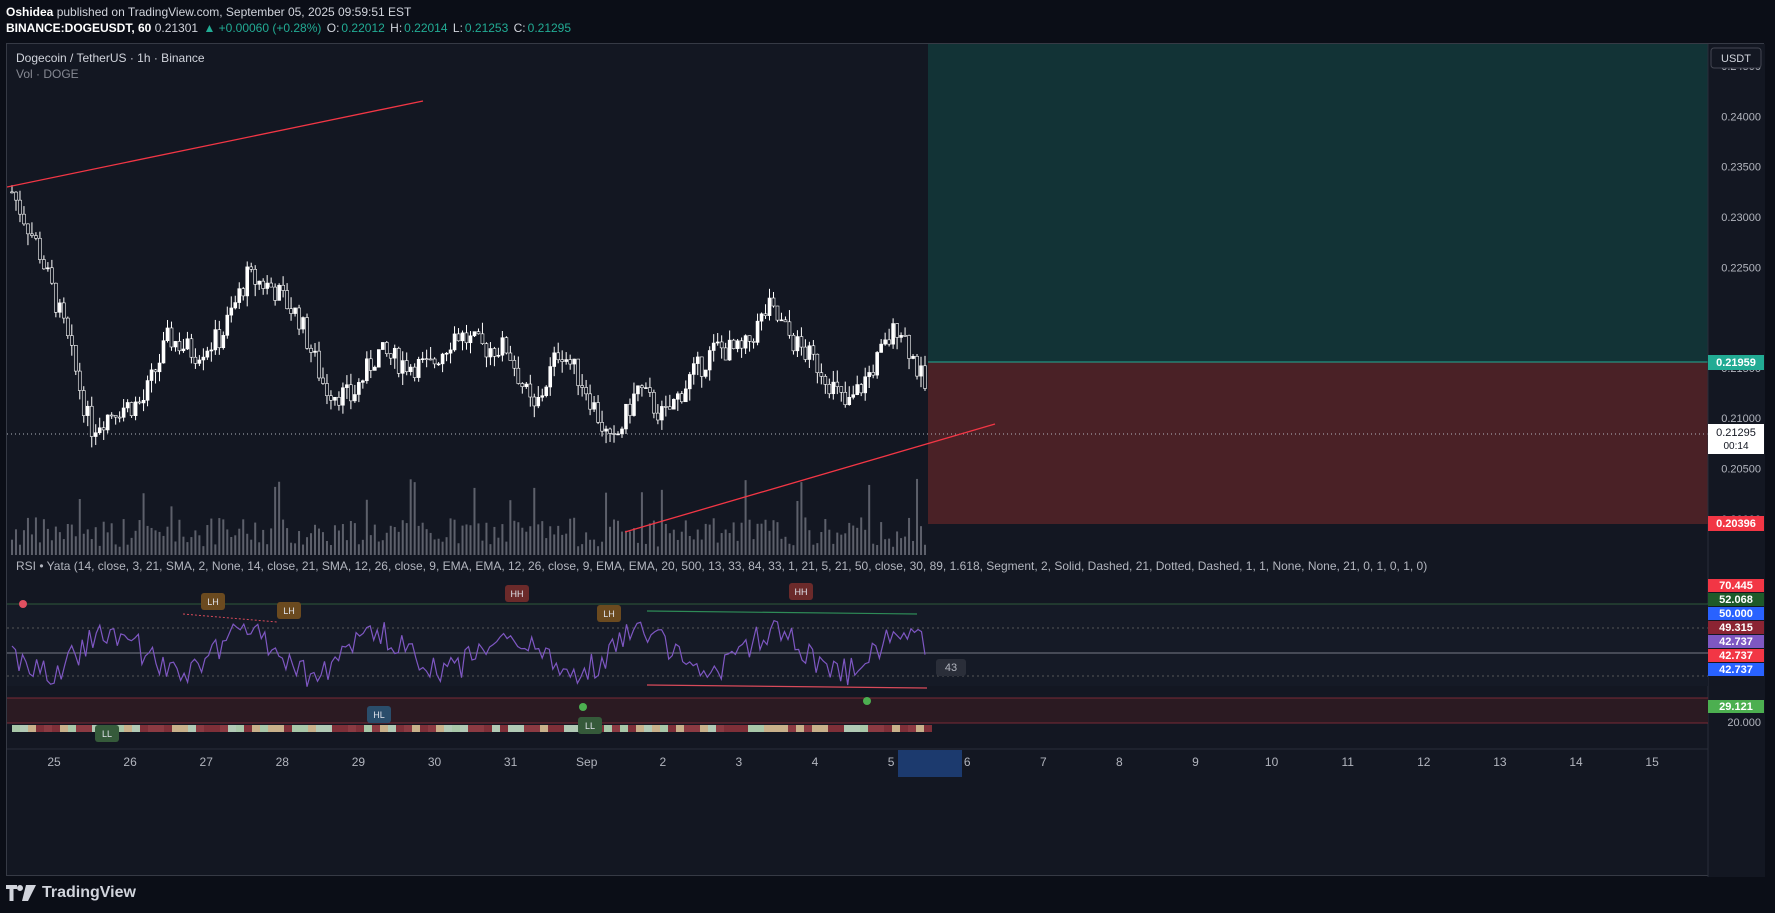  I want to click on footer-brand: TradingView, so click(71, 893).